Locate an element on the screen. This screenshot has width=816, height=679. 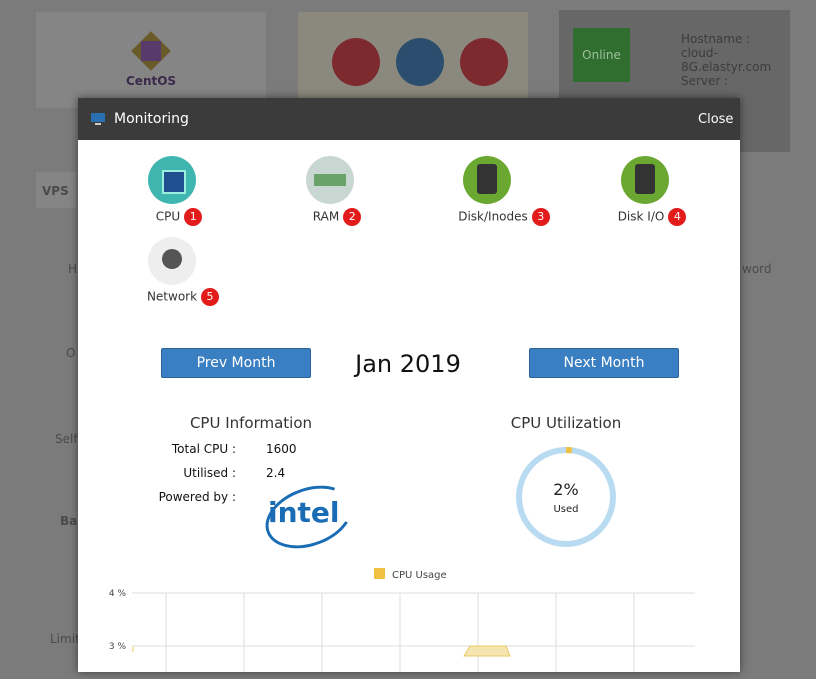
centos-logo is located at coordinates (151, 51).